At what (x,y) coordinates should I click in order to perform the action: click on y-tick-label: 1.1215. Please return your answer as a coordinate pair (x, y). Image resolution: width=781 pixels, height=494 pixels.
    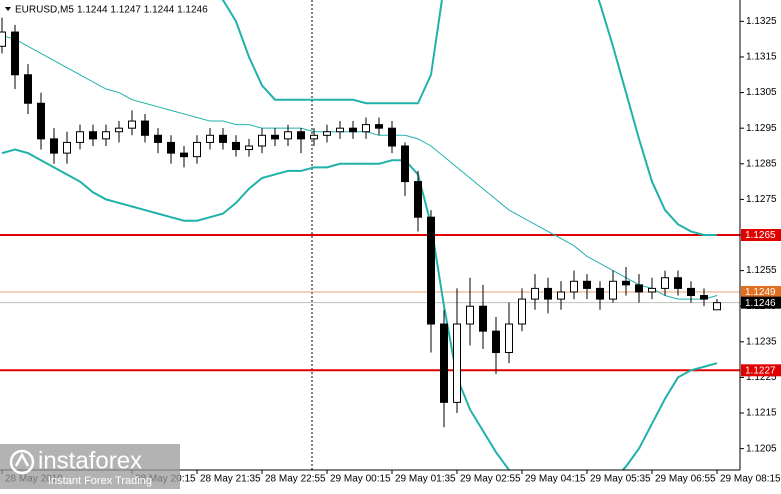
    Looking at the image, I should click on (761, 413).